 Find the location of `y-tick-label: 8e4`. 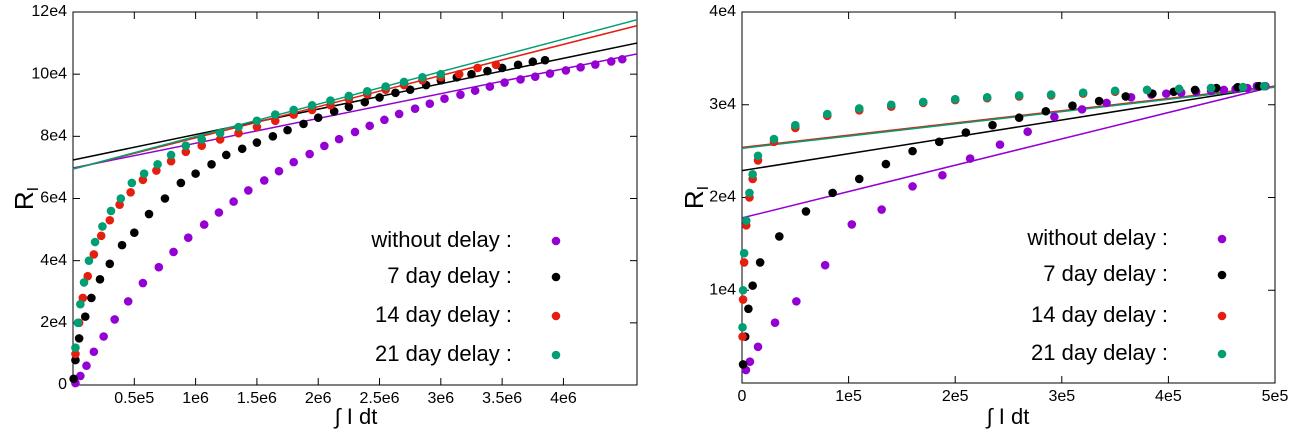

y-tick-label: 8e4 is located at coordinates (53, 136).